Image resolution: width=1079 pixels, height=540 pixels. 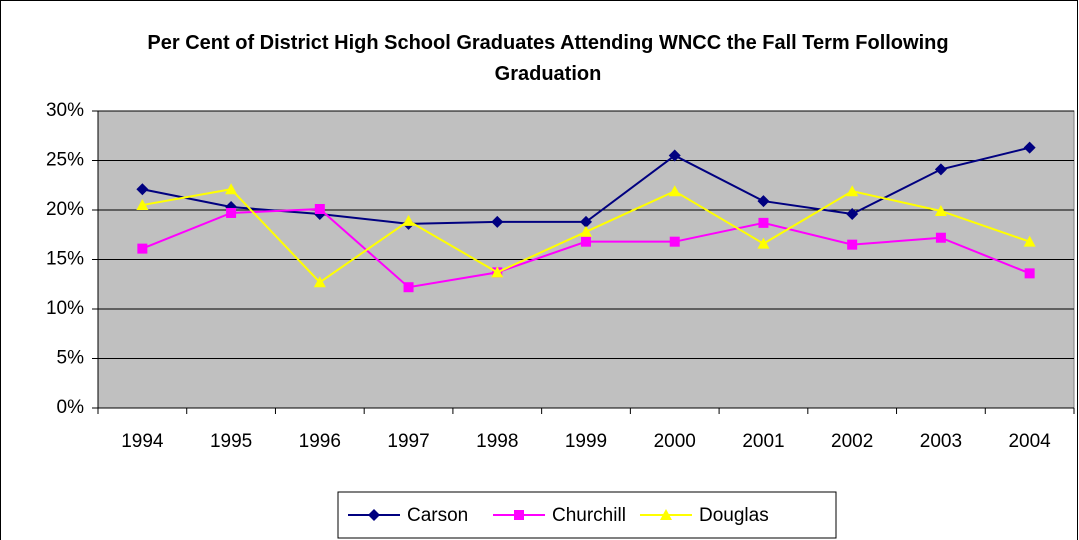 I want to click on x-tick-label: 1999, so click(x=586, y=441).